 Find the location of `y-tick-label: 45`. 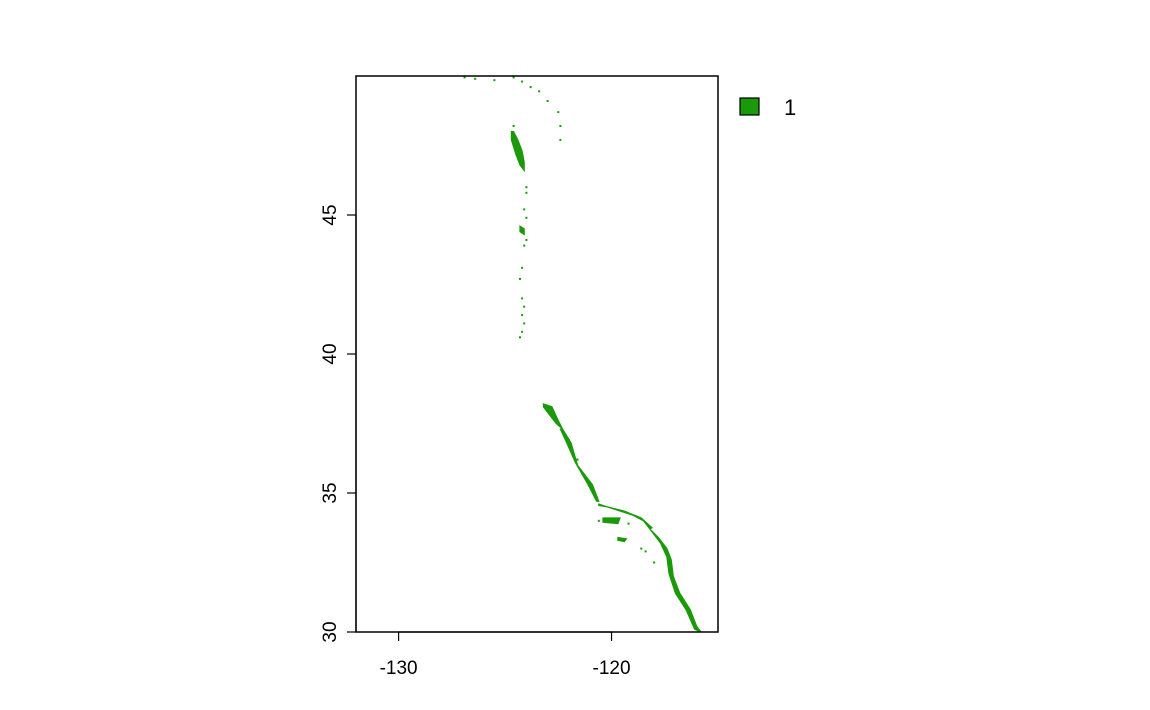

y-tick-label: 45 is located at coordinates (330, 214).